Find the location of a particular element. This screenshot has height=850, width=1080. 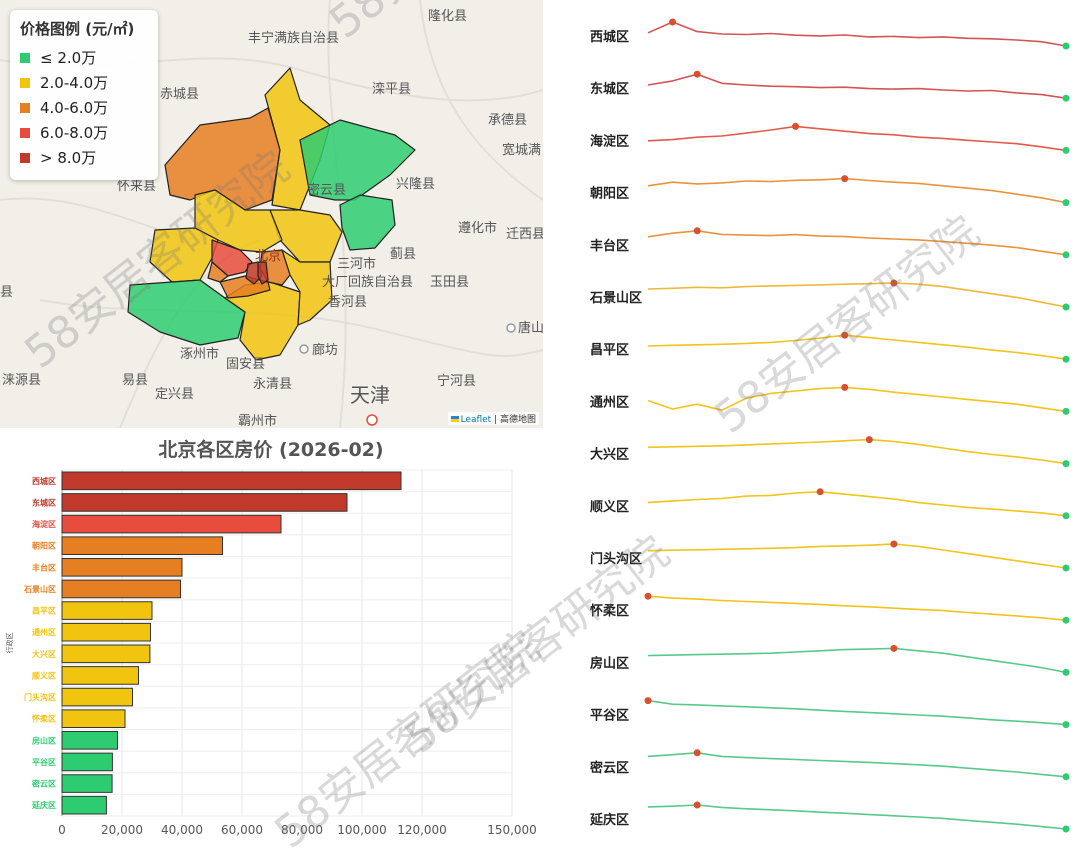

bar-category-label: 大兴区 is located at coordinates (44, 654).